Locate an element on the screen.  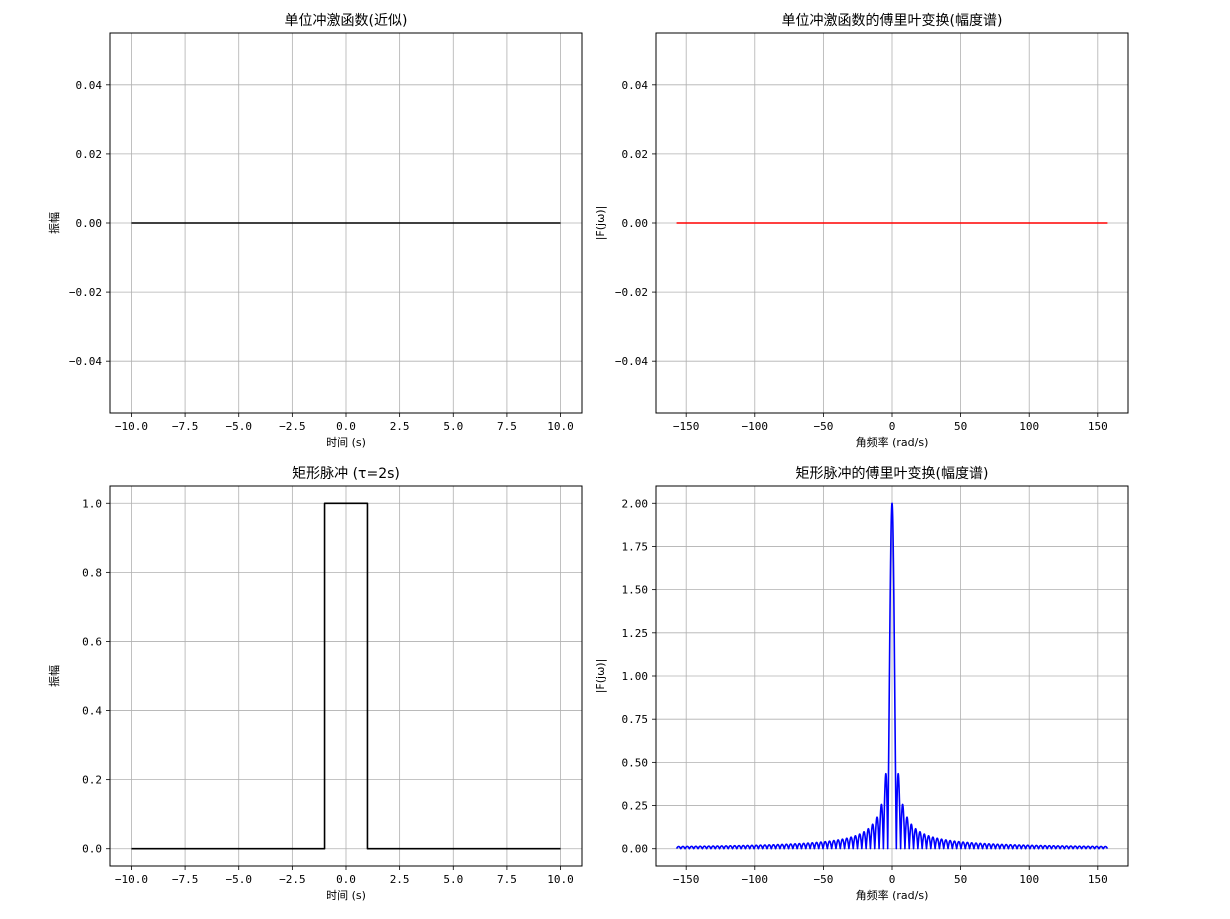
y-tick-label: 0.2 is located at coordinates (92, 780).